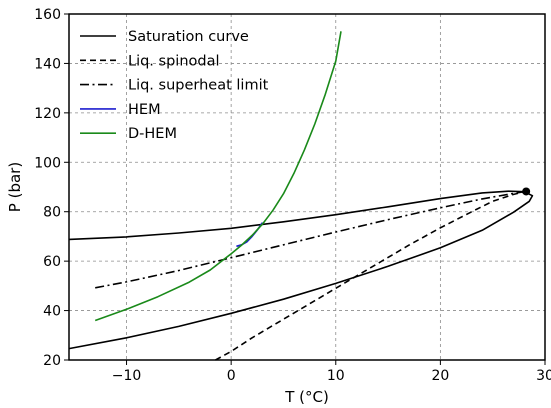 Image resolution: width=551 pixels, height=408 pixels. What do you see at coordinates (52, 361) in the screenshot?
I see `y-tick-label: 20` at bounding box center [52, 361].